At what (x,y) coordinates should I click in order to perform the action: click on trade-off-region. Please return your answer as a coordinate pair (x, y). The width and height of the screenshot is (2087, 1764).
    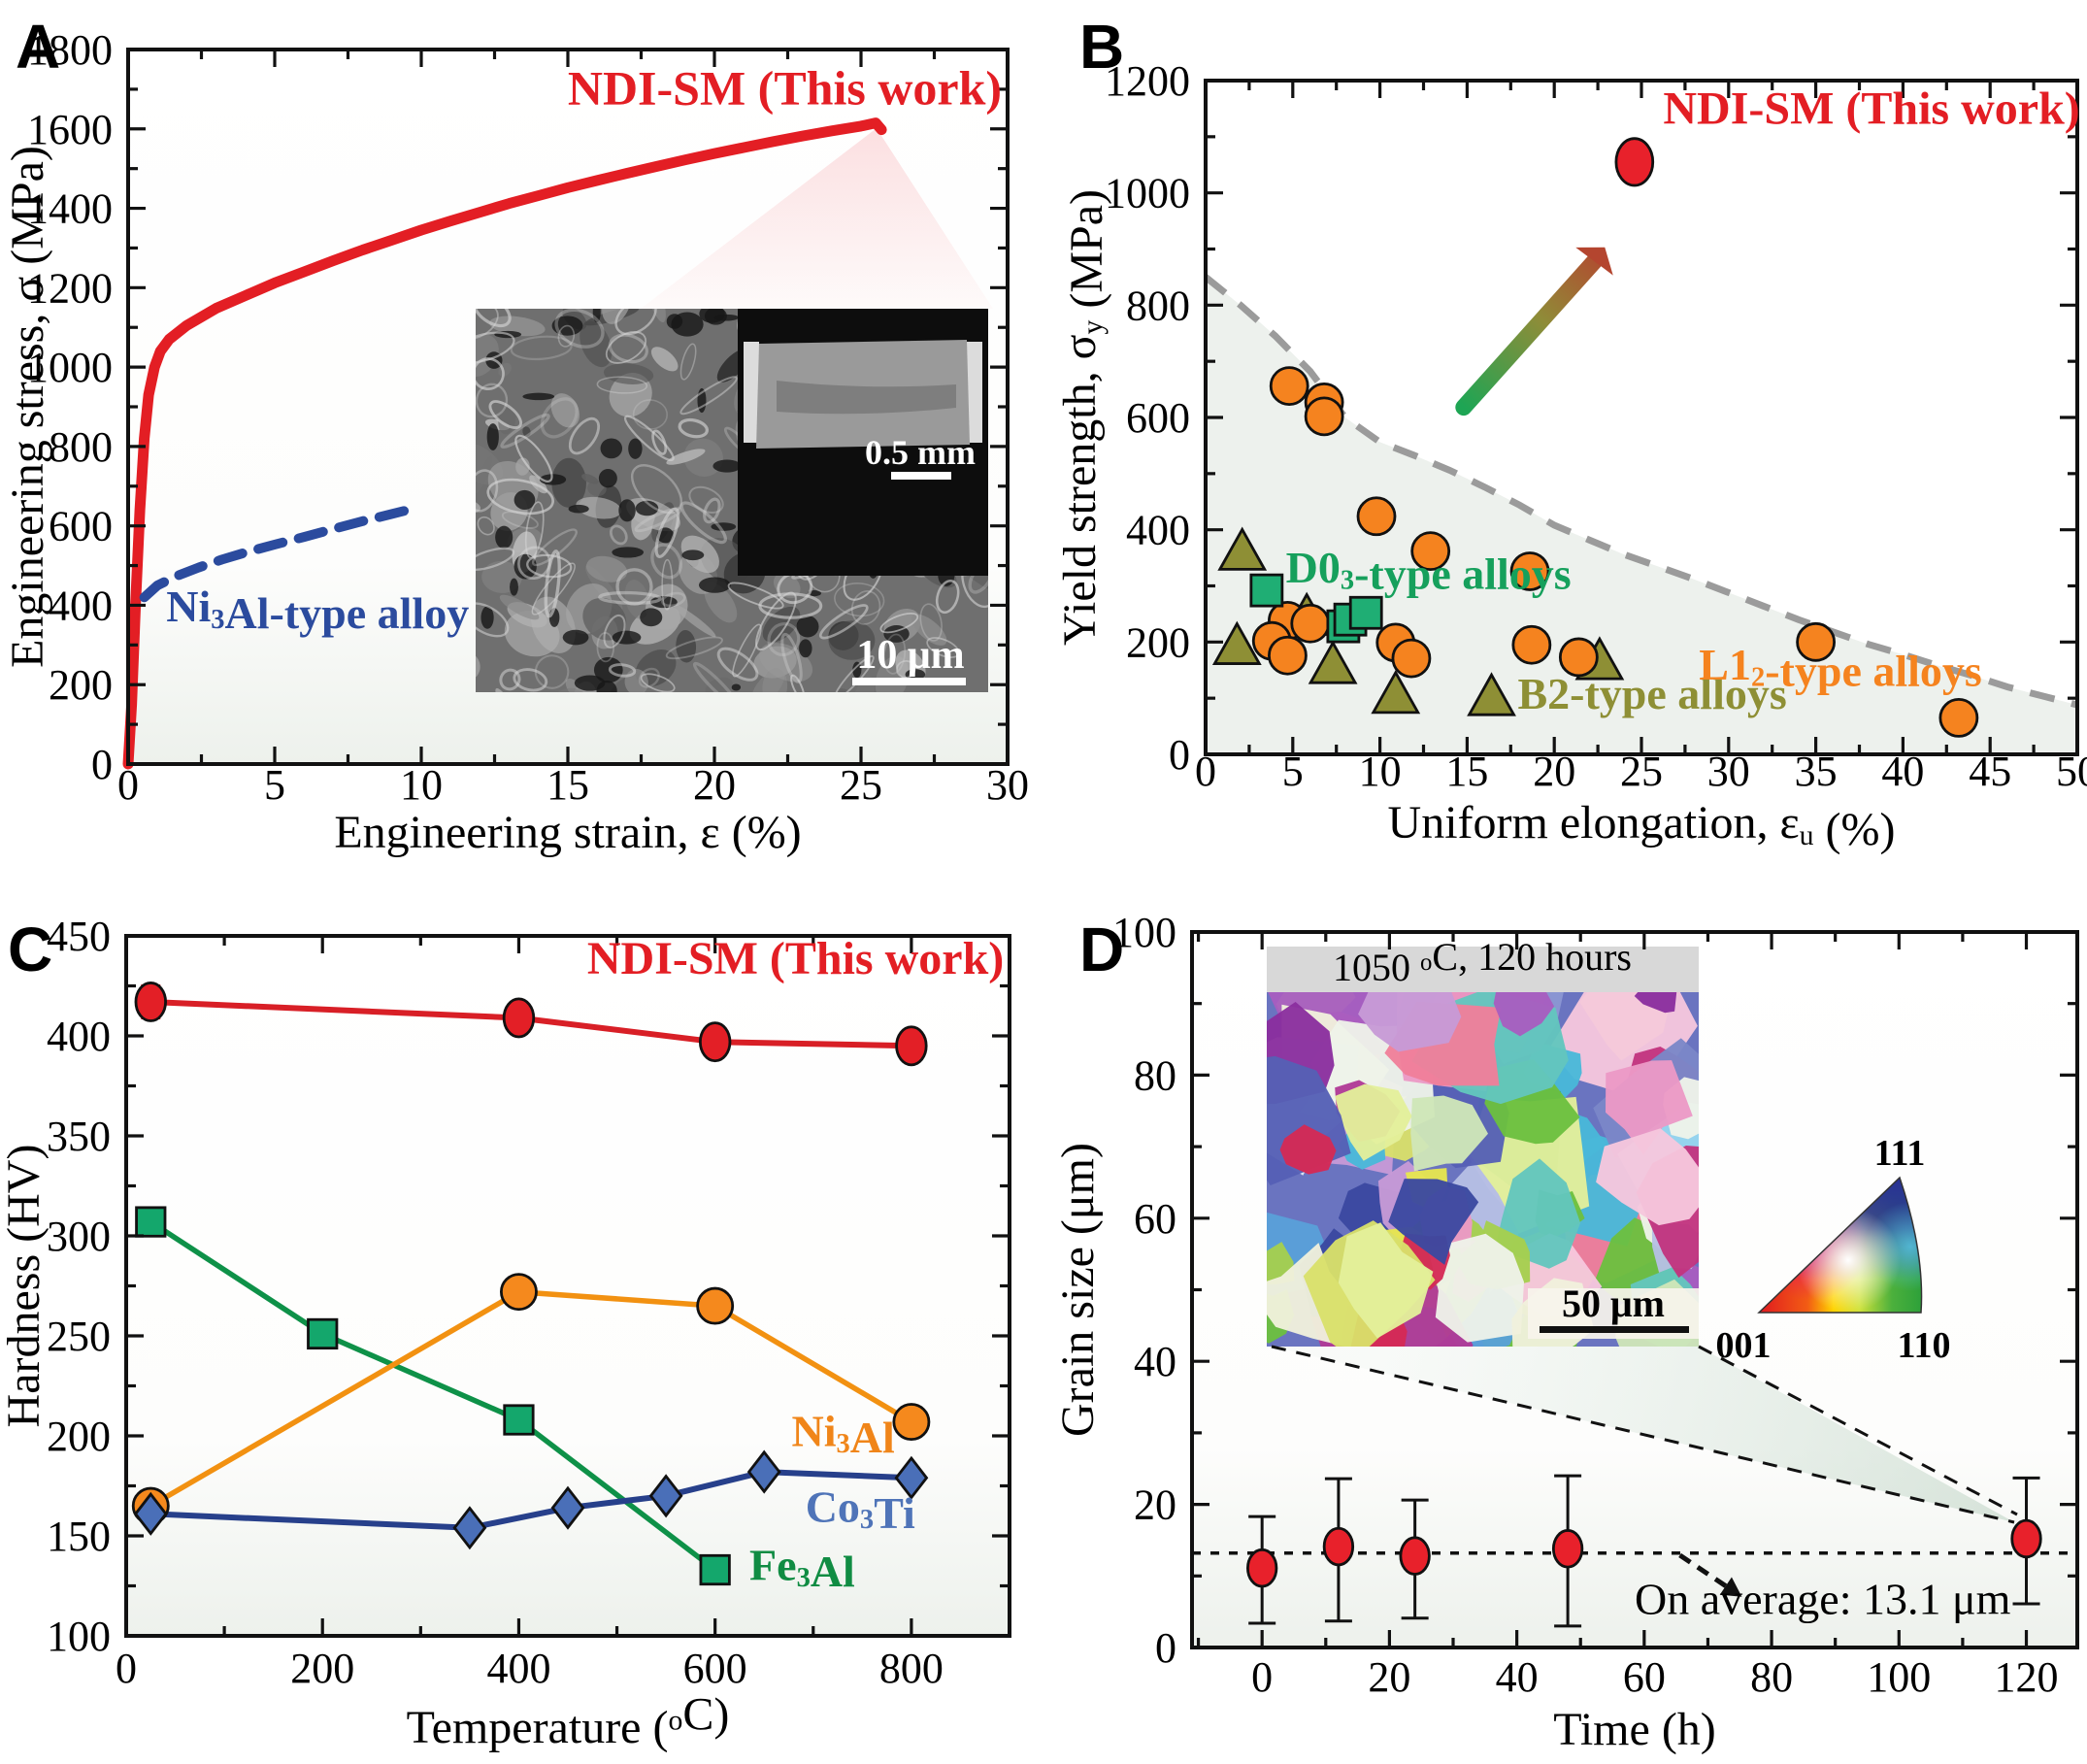
    Looking at the image, I should click on (1642, 515).